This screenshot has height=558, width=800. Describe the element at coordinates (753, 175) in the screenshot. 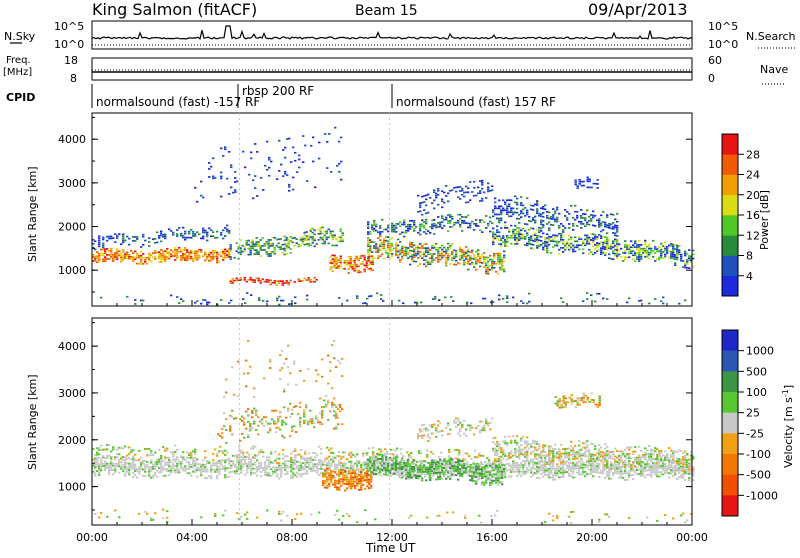

I see `colorbar-tick-label: 24` at that location.